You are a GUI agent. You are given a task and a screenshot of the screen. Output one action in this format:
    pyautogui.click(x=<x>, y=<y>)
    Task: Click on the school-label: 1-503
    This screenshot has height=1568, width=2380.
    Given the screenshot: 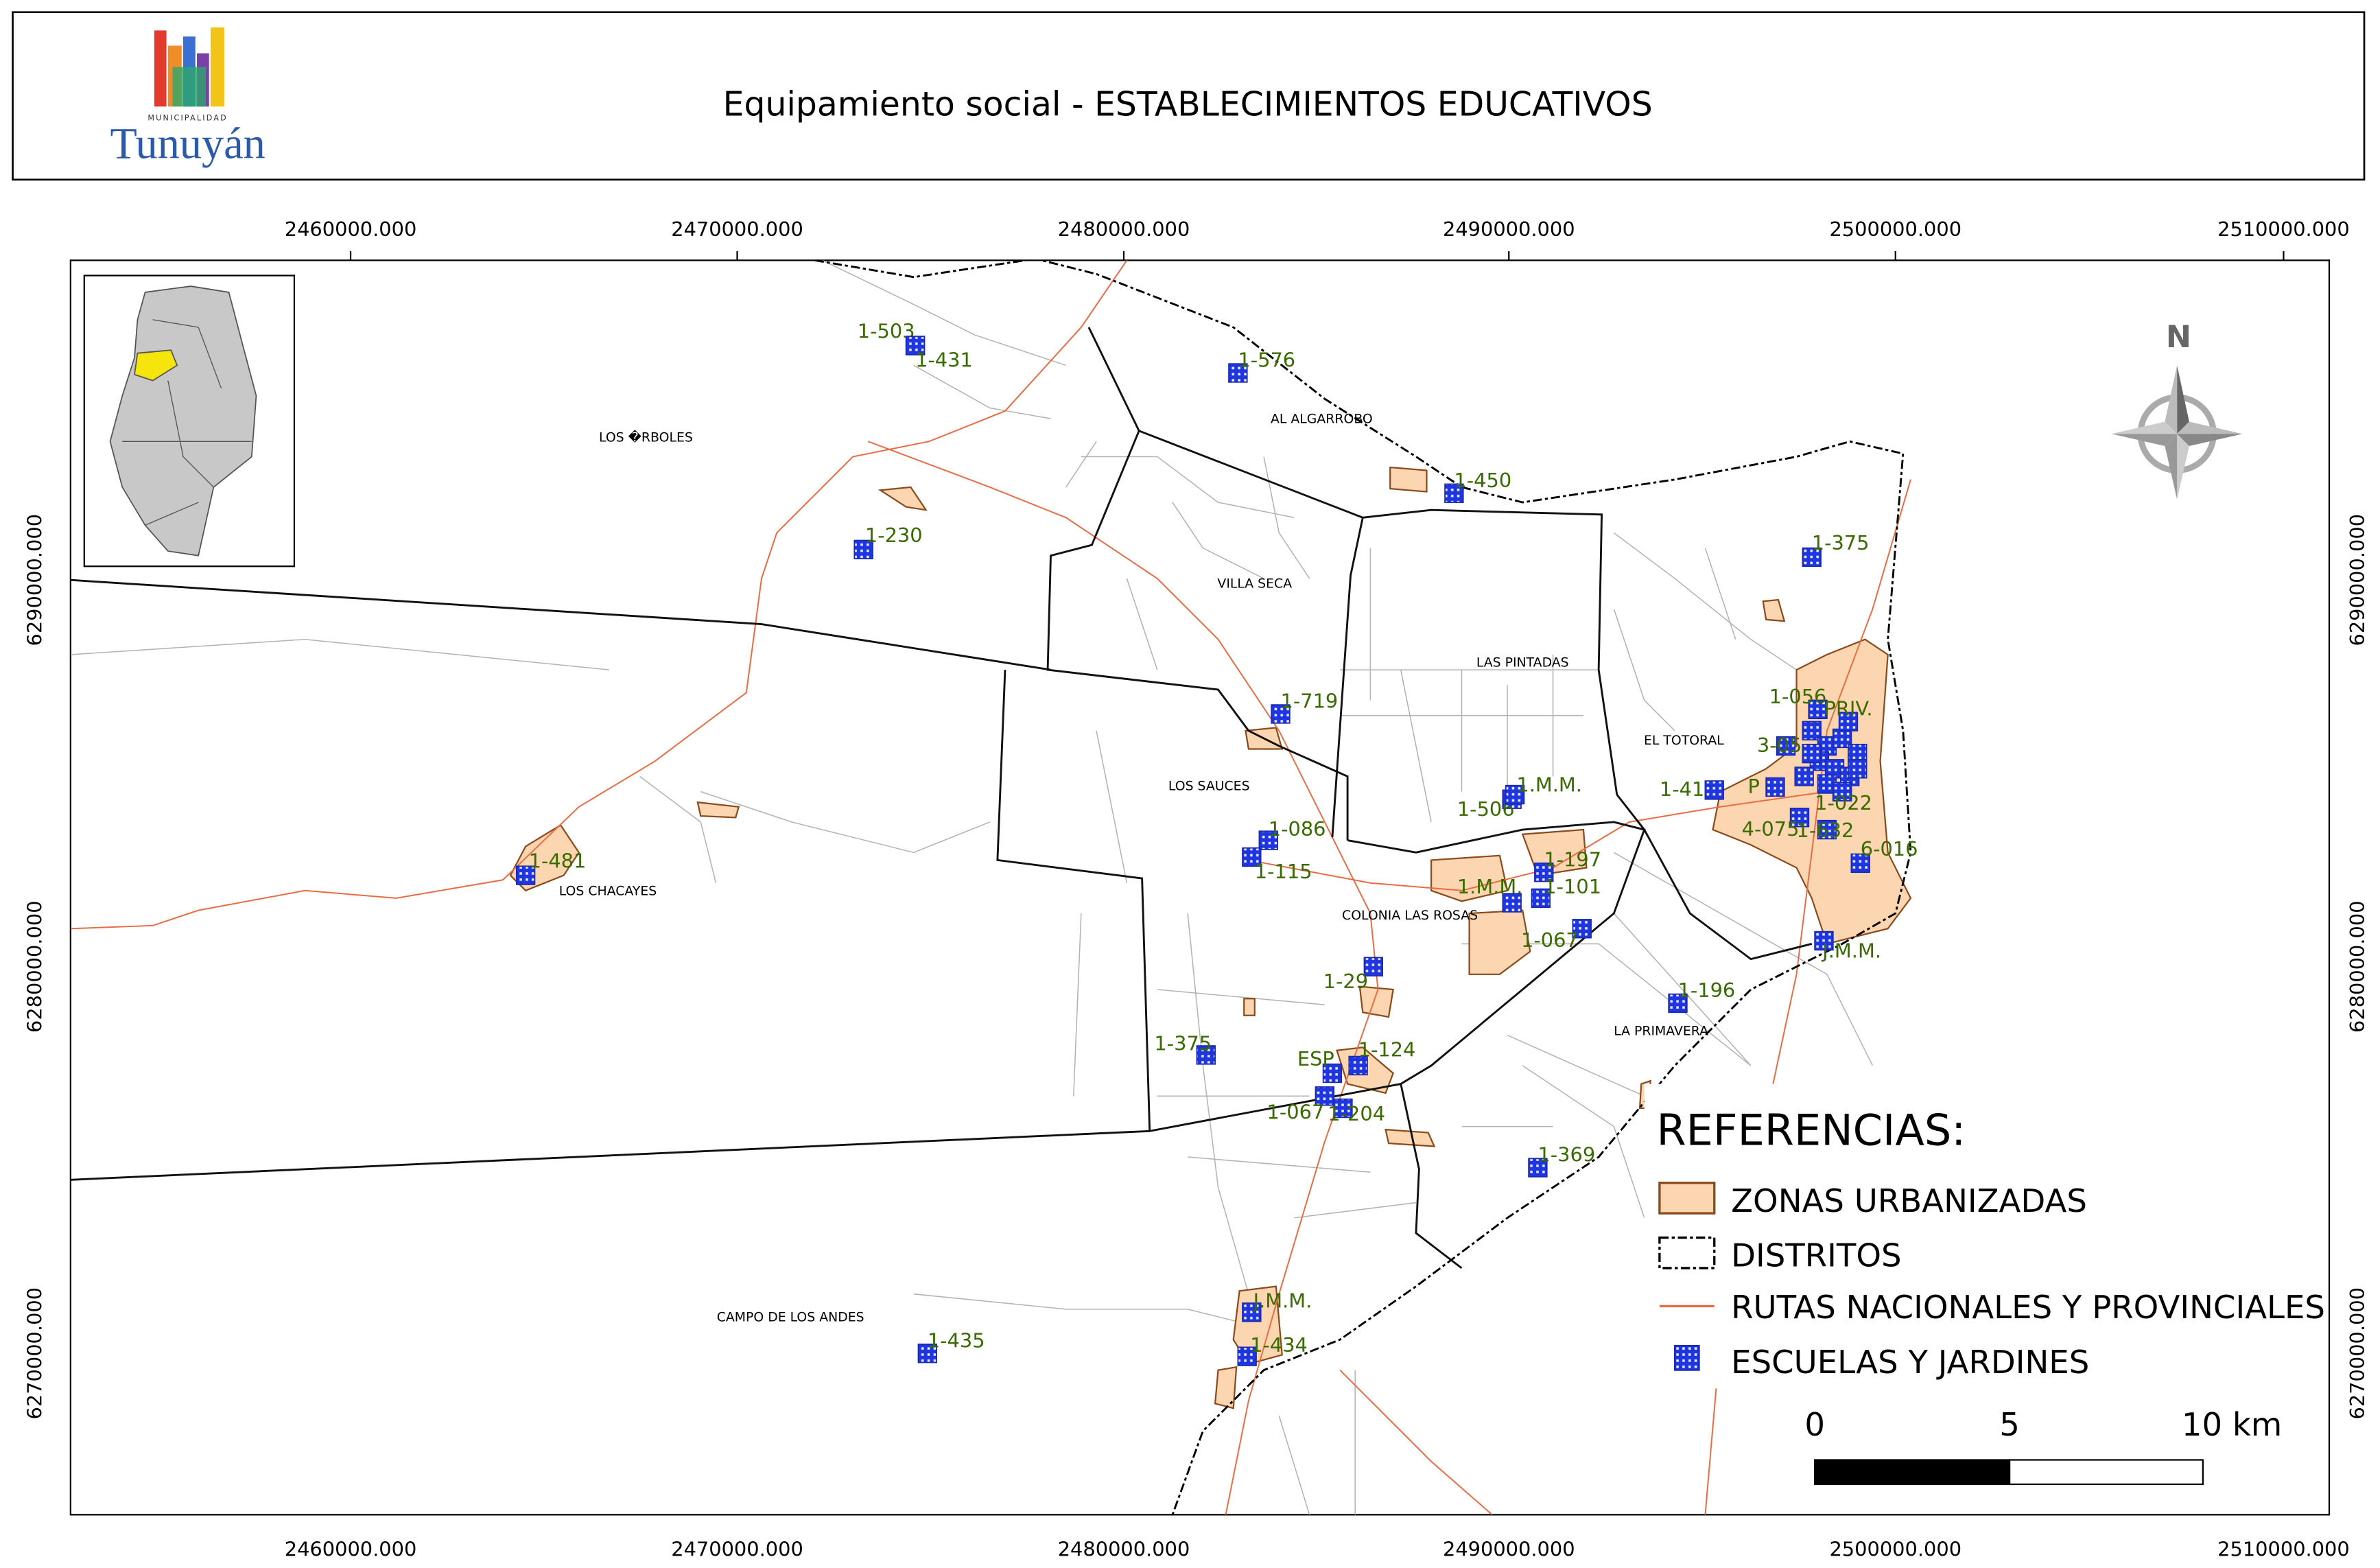 What is the action you would take?
    pyautogui.click(x=886, y=330)
    